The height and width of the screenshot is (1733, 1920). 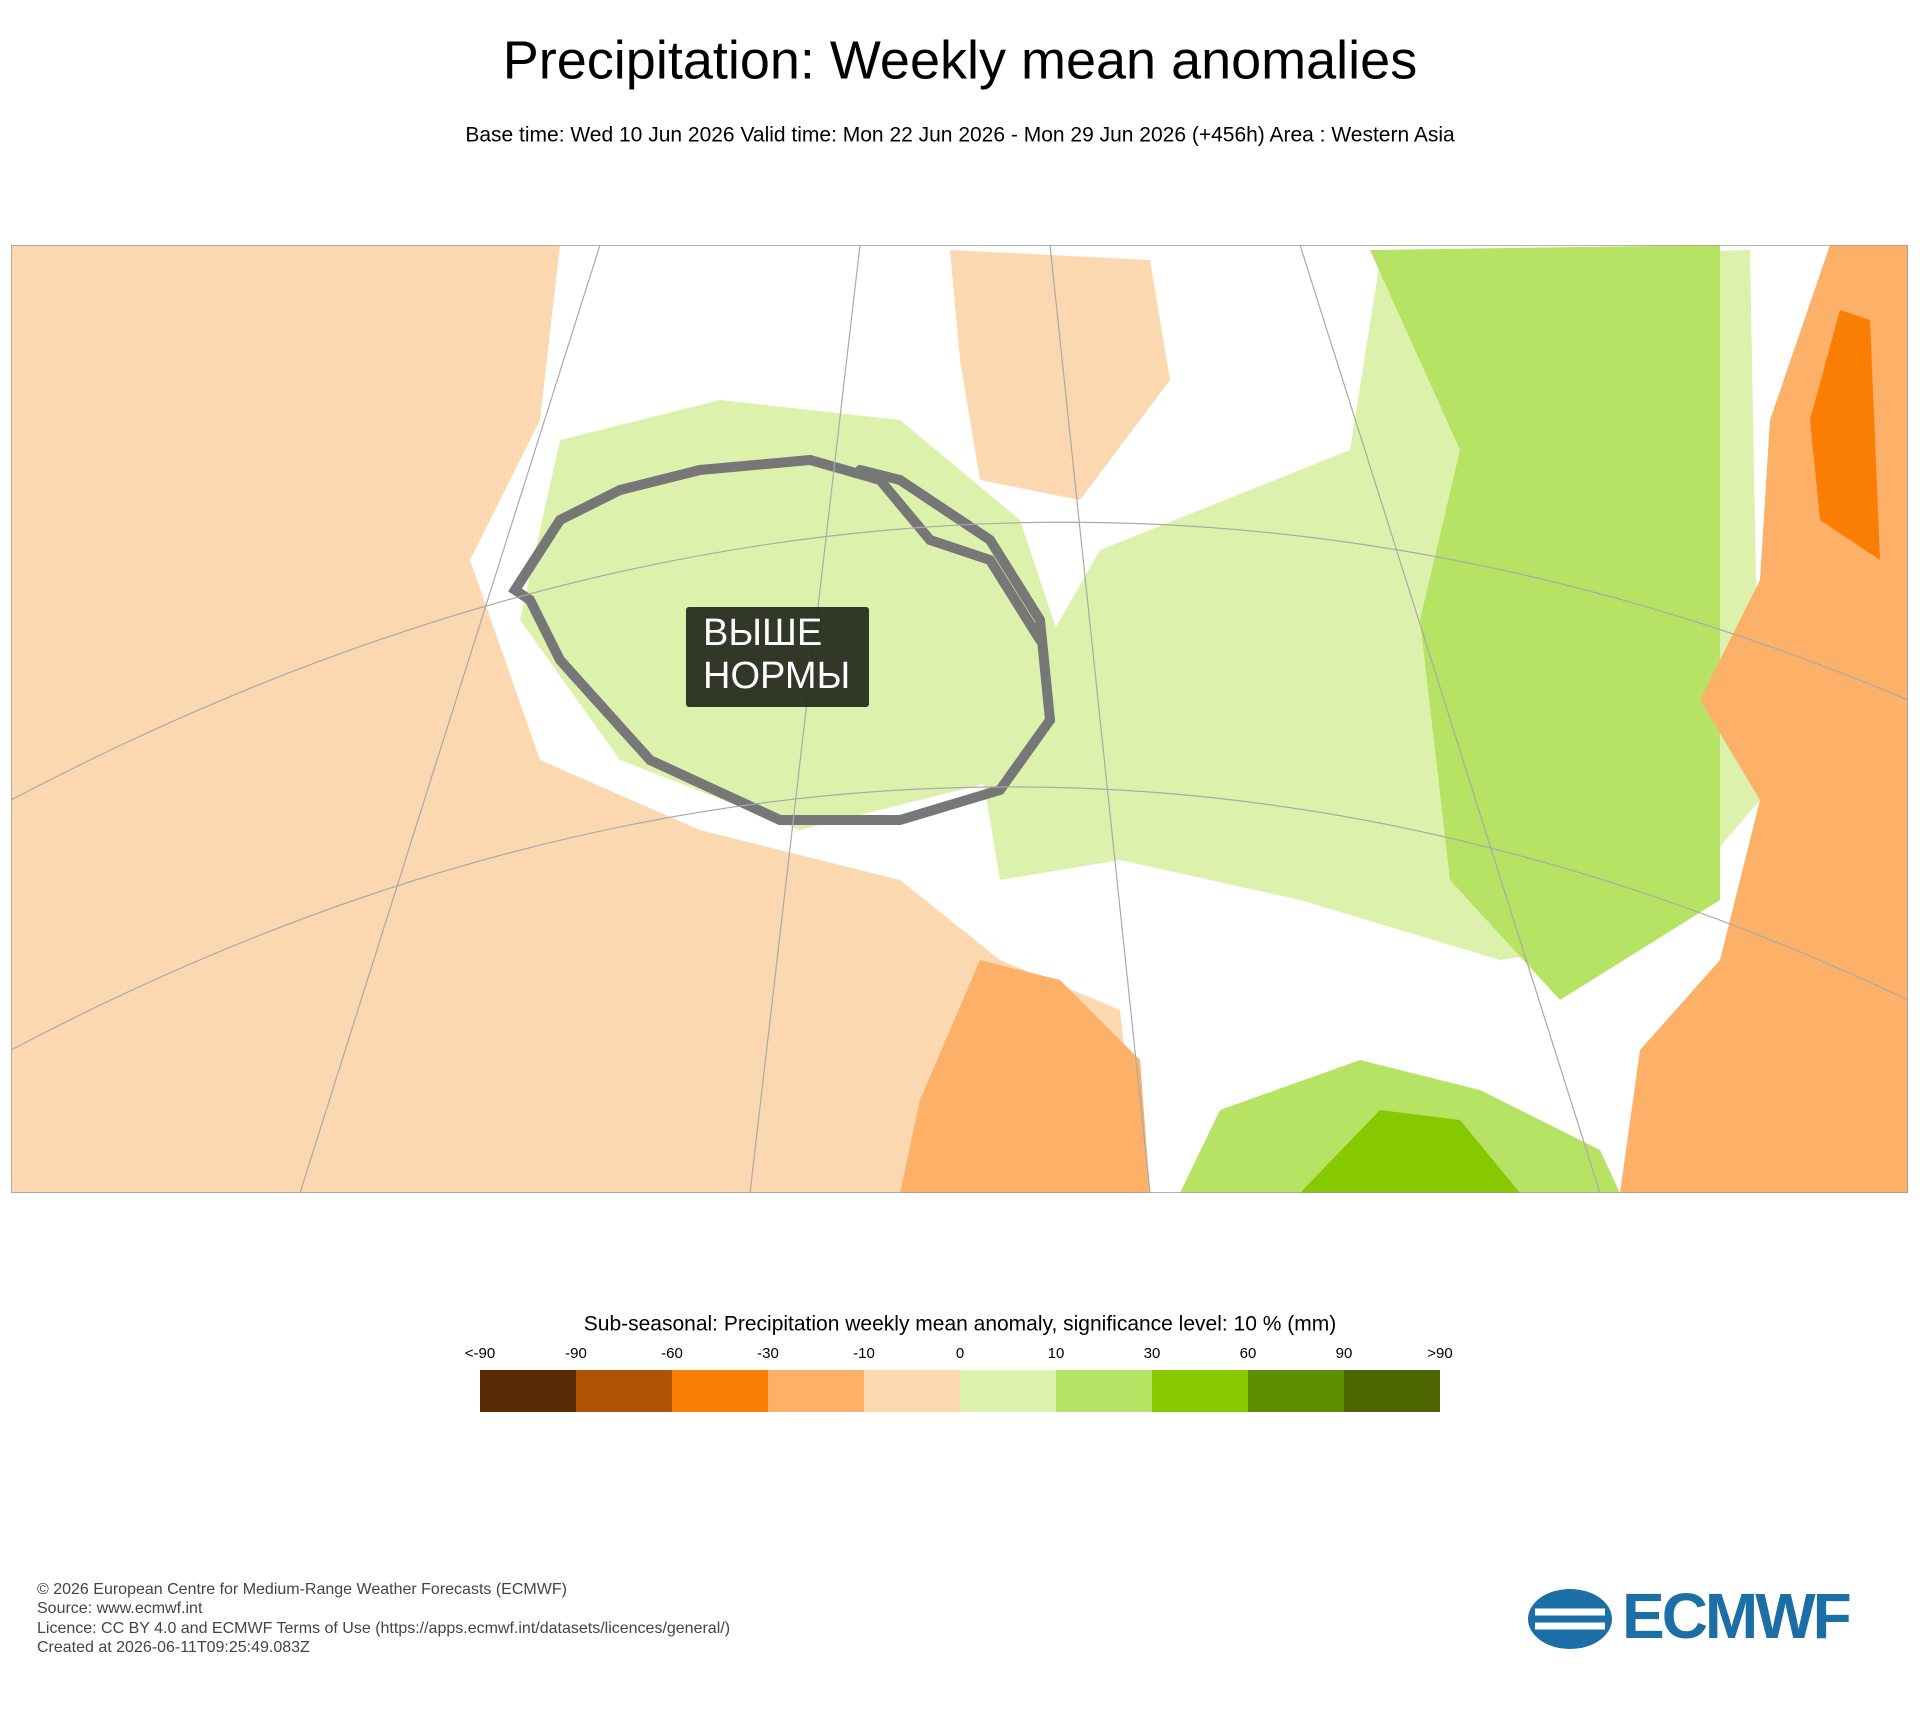 What do you see at coordinates (776, 676) in the screenshot?
I see `annotation: НОРМЫ` at bounding box center [776, 676].